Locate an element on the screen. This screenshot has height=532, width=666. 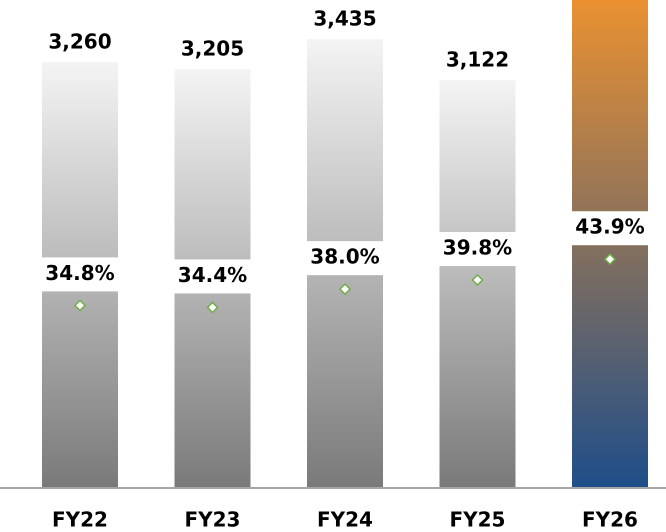
value-label: 34.4% is located at coordinates (212, 275).